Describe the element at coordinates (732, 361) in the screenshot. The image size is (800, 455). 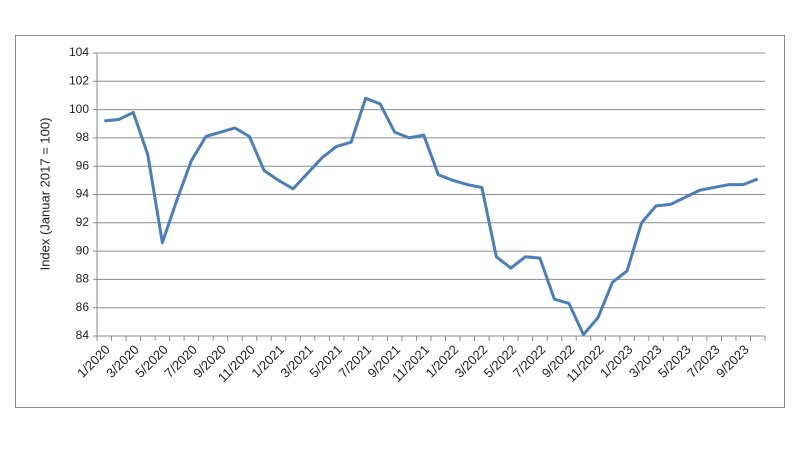
I see `x-tick-label: 9/2023` at that location.